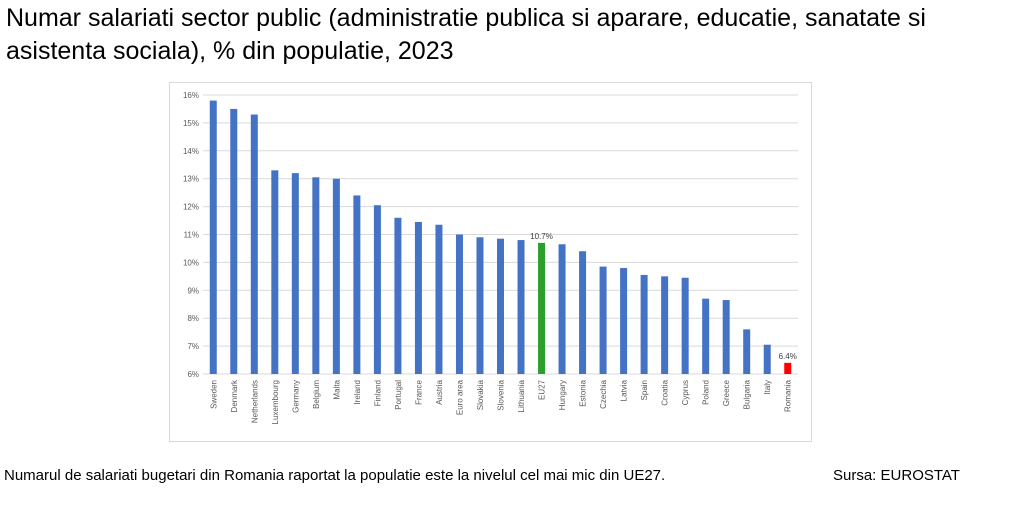 The width and height of the screenshot is (1024, 507). Describe the element at coordinates (213, 394) in the screenshot. I see `x-tick-label: Sweden` at that location.